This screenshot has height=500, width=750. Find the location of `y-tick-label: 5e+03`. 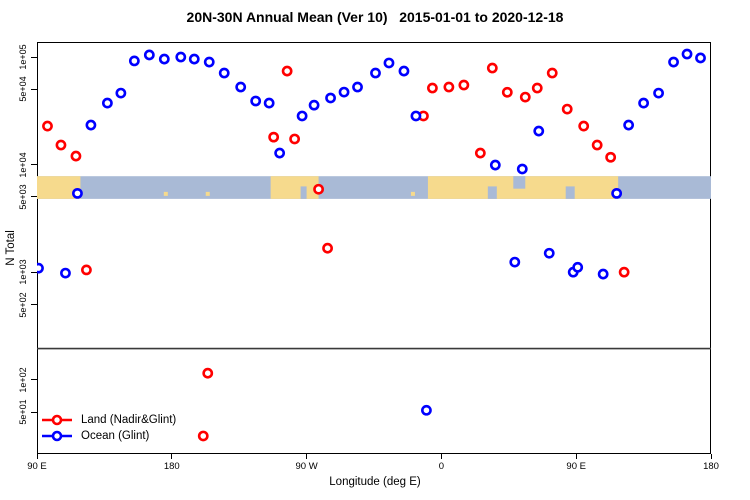

y-tick-label: 5e+03 is located at coordinates (23, 197).